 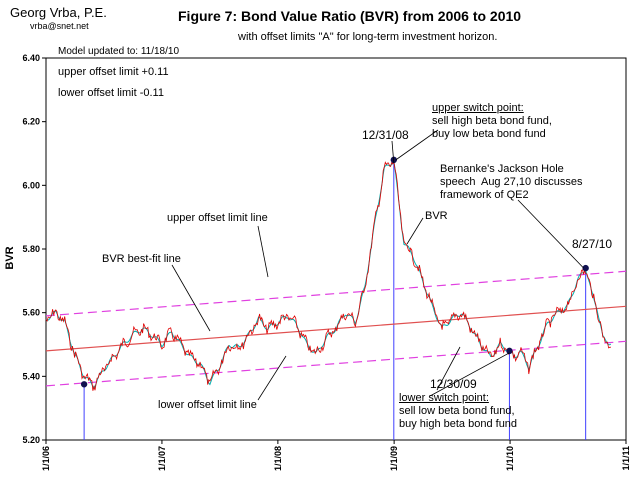 What do you see at coordinates (31, 440) in the screenshot?
I see `y-tick-label: 5.20` at bounding box center [31, 440].